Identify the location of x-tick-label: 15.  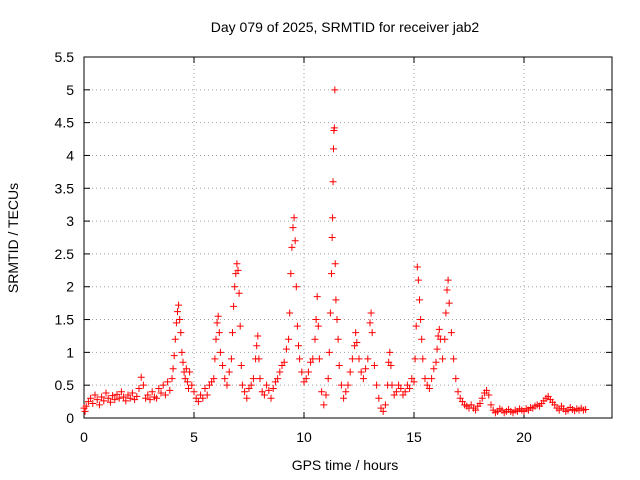
(414, 437).